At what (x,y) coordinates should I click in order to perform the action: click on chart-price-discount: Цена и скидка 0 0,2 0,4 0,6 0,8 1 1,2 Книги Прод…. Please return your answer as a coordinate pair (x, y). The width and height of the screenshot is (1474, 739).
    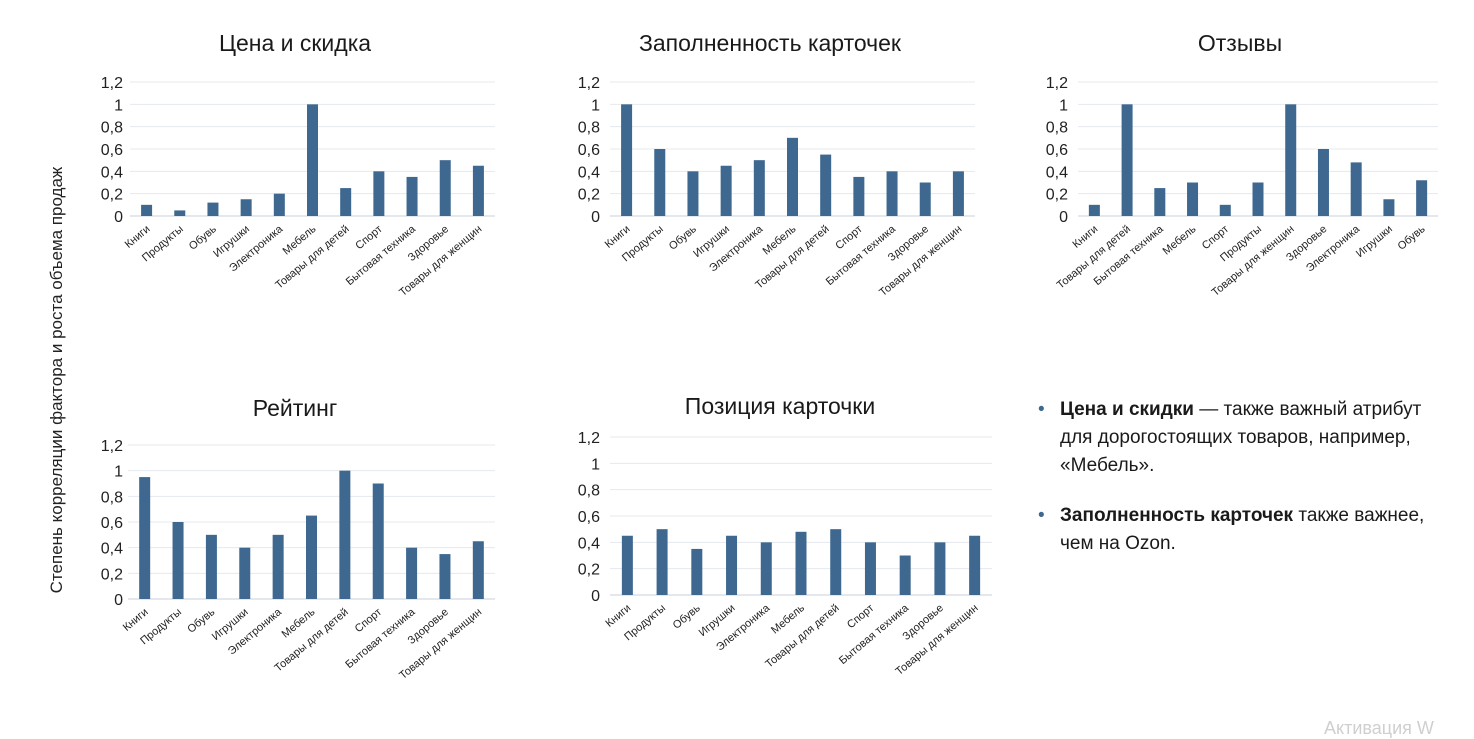
    Looking at the image, I should click on (295, 175).